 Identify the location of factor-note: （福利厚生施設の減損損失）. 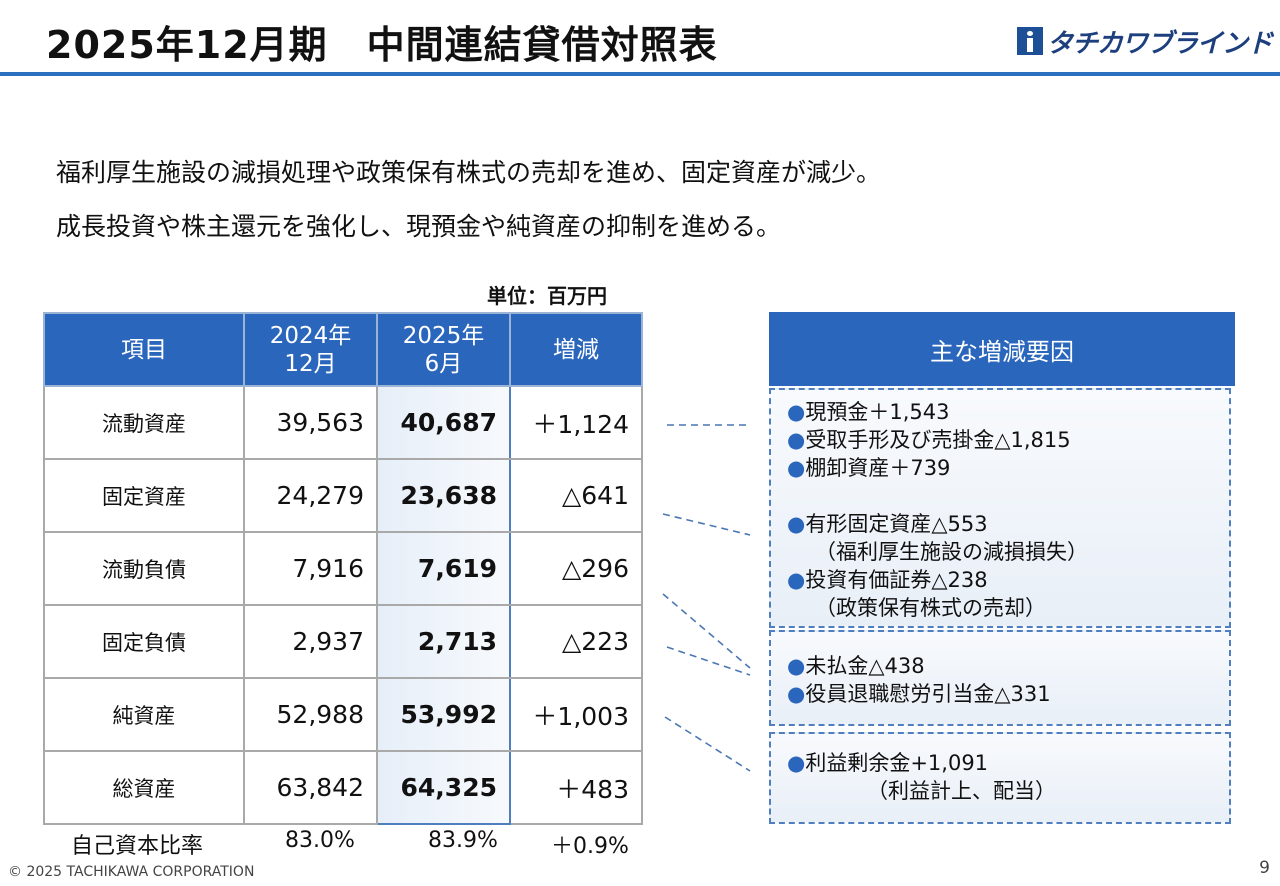
(951, 552).